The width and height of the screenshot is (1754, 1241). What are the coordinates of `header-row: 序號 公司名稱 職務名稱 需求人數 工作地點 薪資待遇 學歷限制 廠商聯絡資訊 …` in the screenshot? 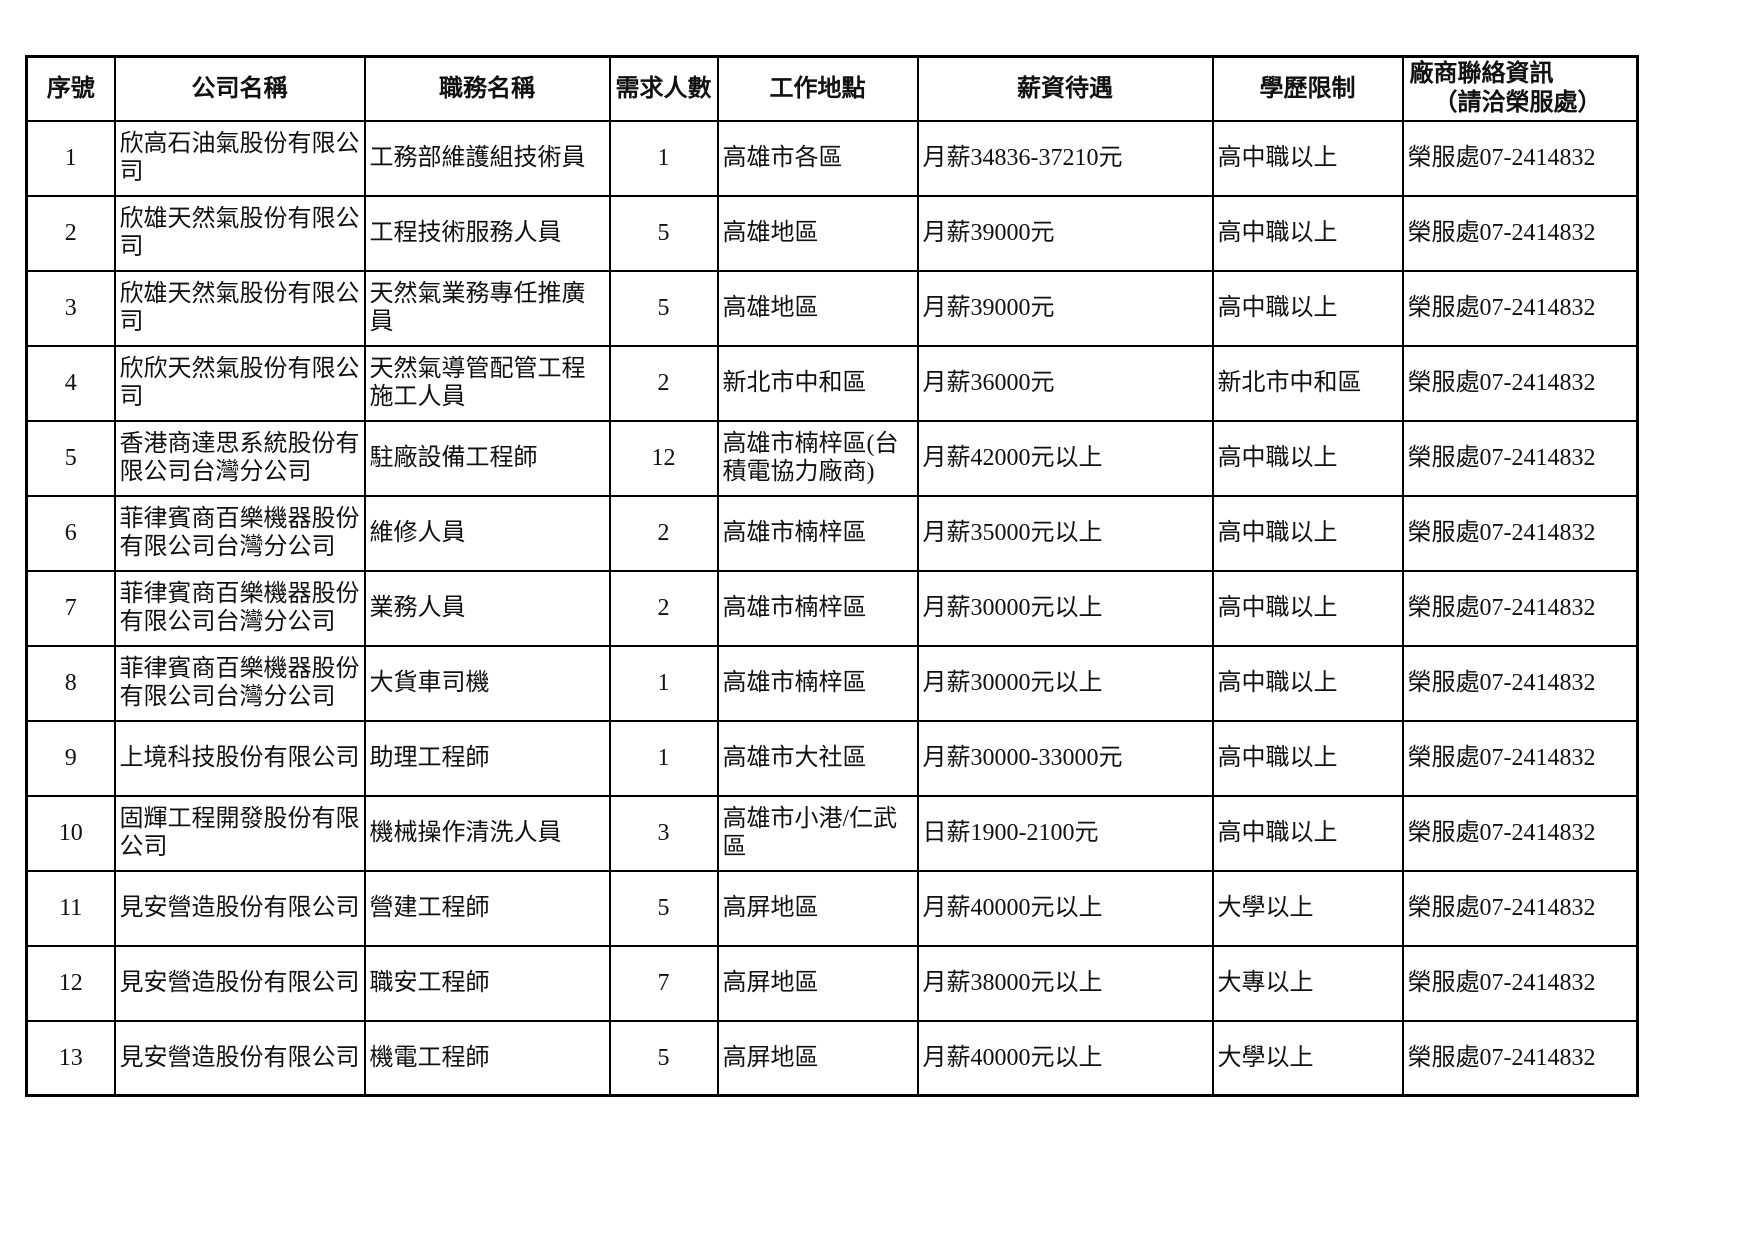 It's located at (832, 88).